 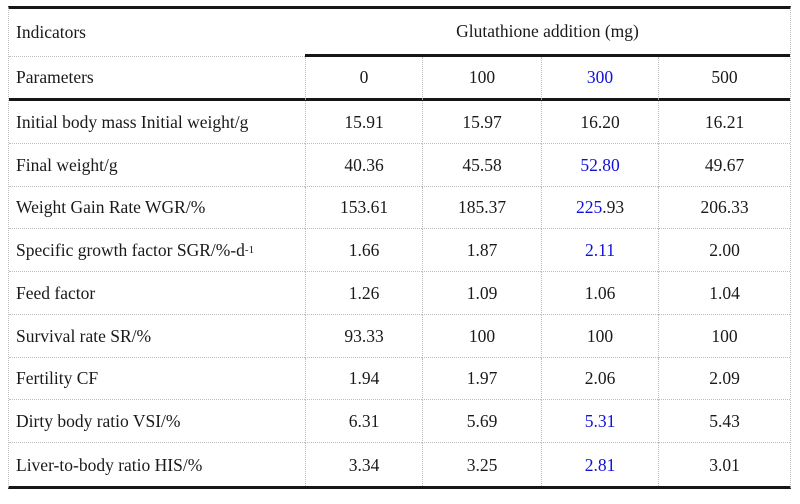 I want to click on value-cell: 2.00, so click(x=724, y=251).